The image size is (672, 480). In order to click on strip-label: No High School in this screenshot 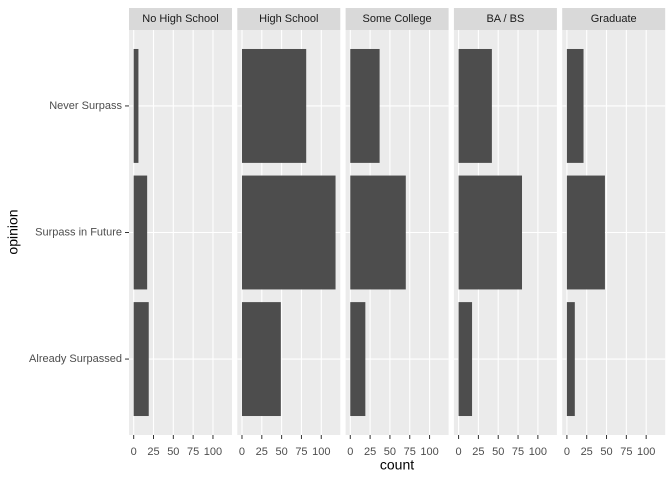, I will do `click(180, 19)`.